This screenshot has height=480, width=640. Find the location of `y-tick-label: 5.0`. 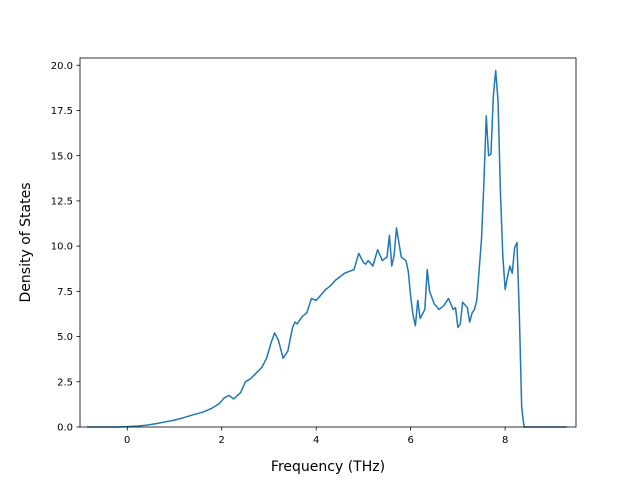

y-tick-label: 5.0 is located at coordinates (65, 337).